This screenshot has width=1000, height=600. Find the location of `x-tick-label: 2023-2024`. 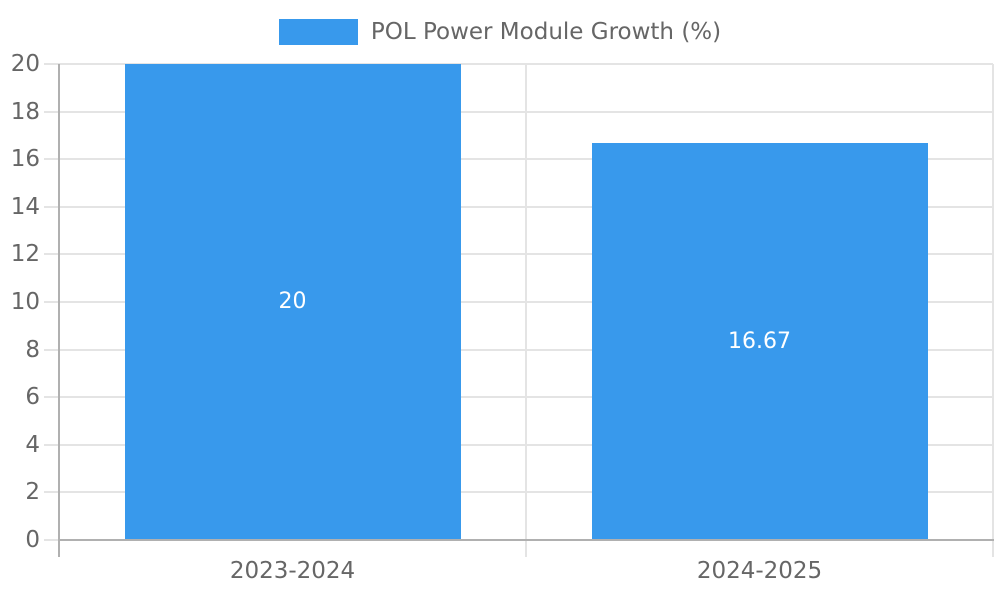

x-tick-label: 2023-2024 is located at coordinates (292, 571).